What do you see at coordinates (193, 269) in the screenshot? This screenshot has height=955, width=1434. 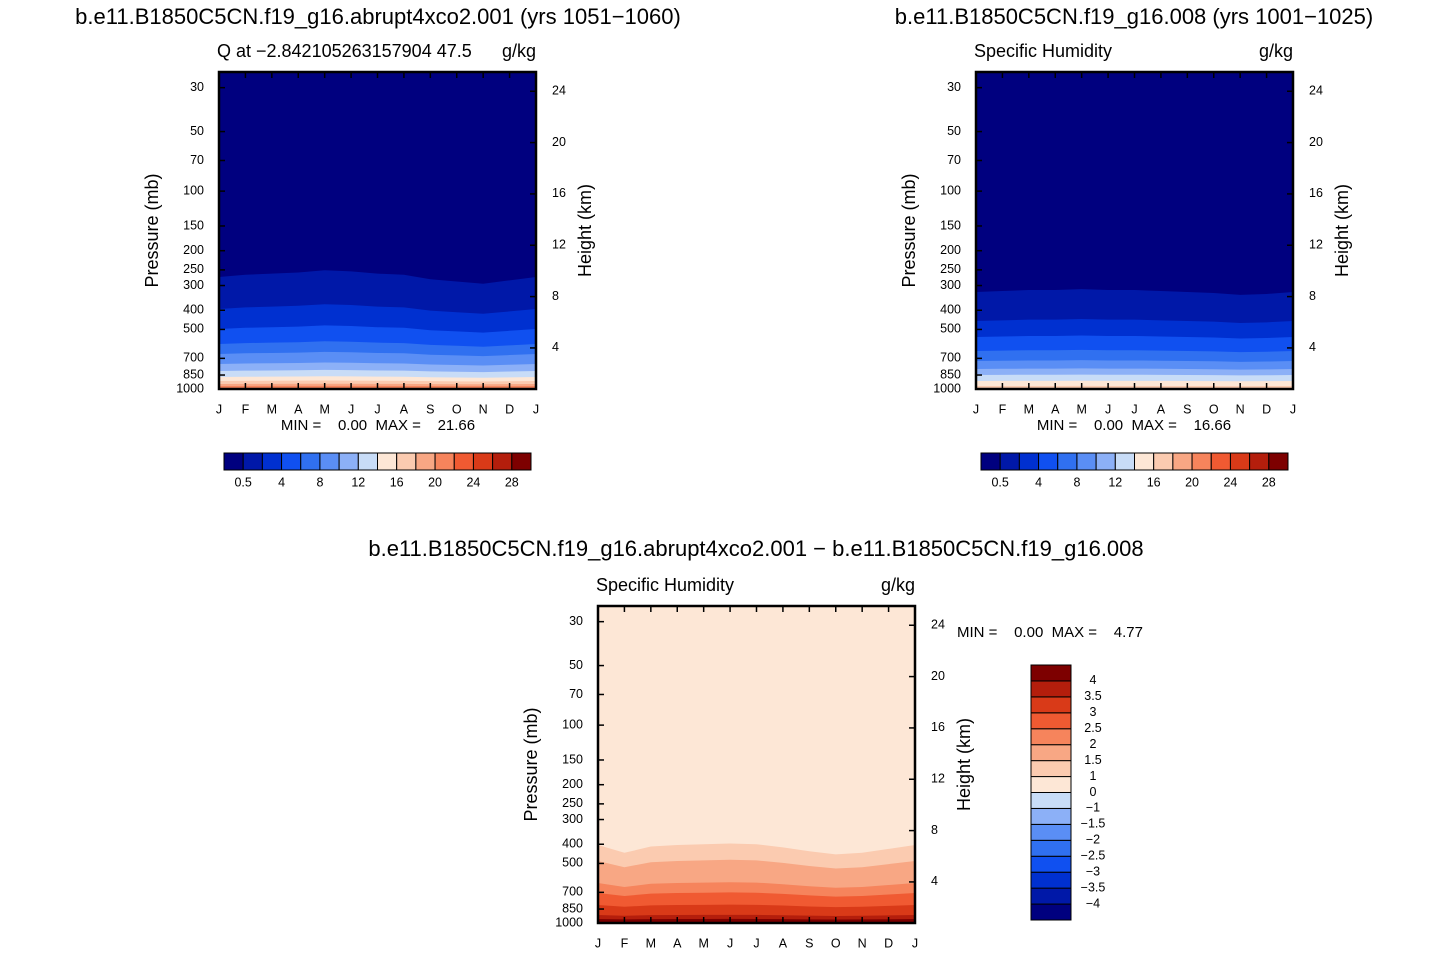 I see `y-tick-label: 250` at bounding box center [193, 269].